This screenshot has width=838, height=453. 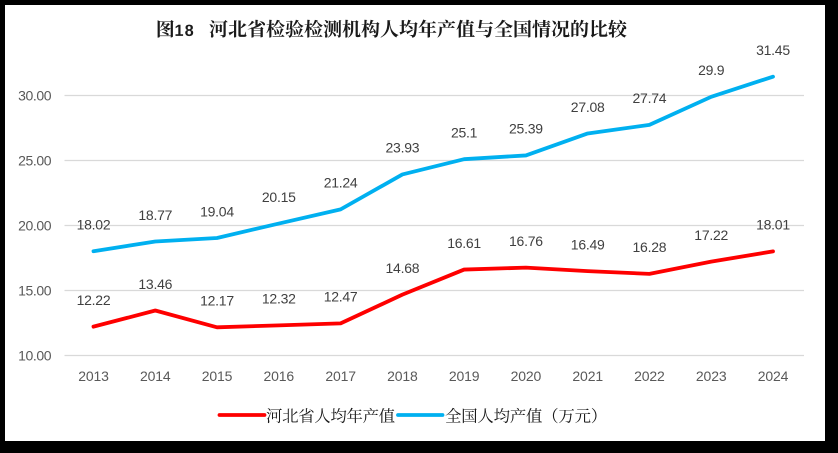 I want to click on svg-text: 30.00, so click(x=35, y=95).